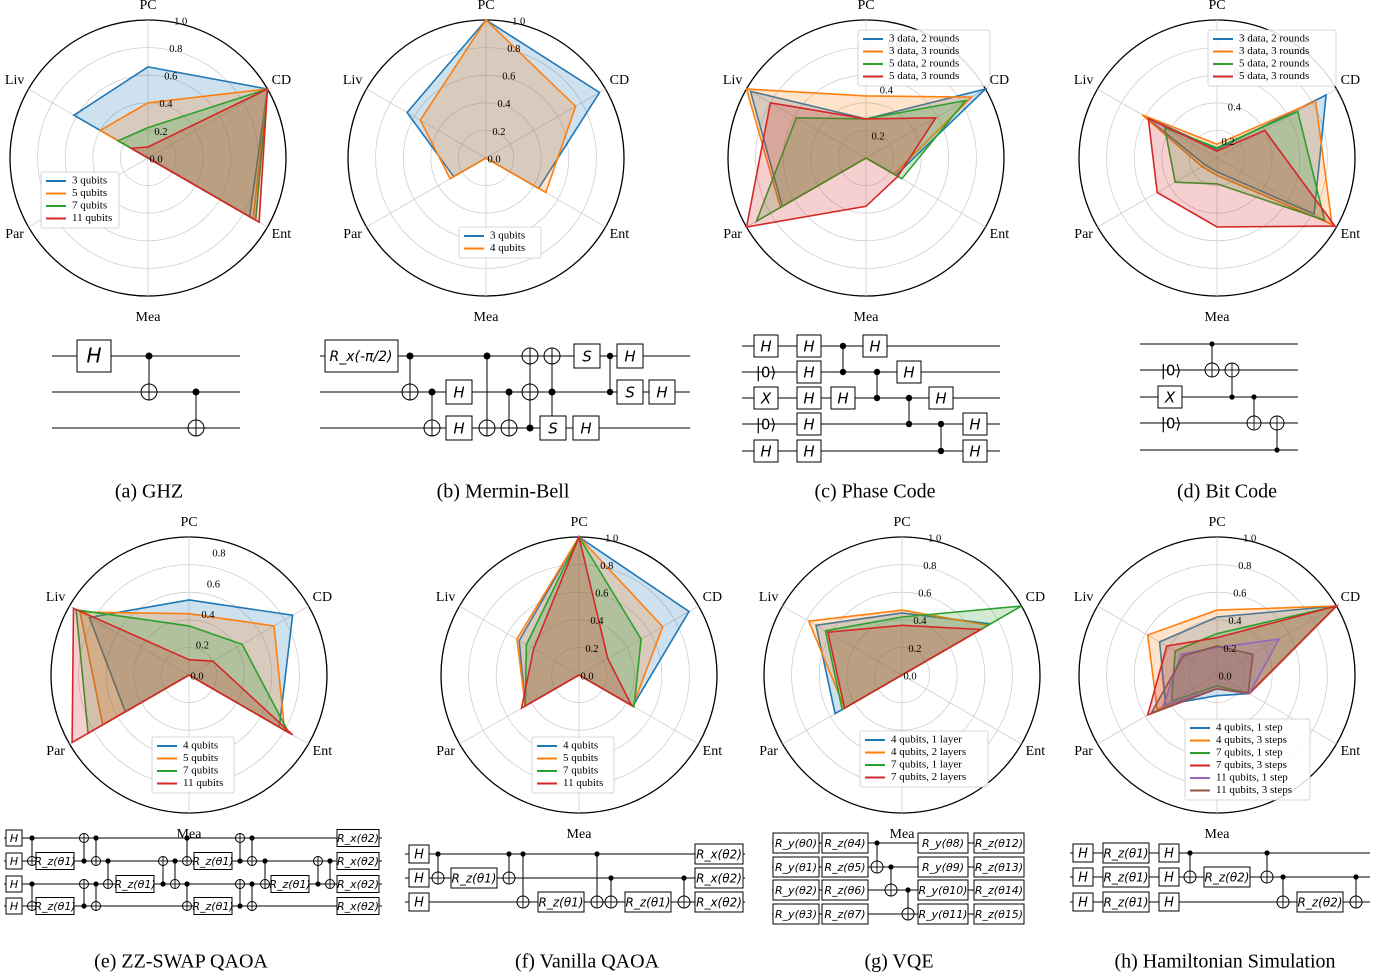 This screenshot has width=1390, height=979. Describe the element at coordinates (1254, 790) in the screenshot. I see `legend-label: 11 qubits, 3 steps` at that location.